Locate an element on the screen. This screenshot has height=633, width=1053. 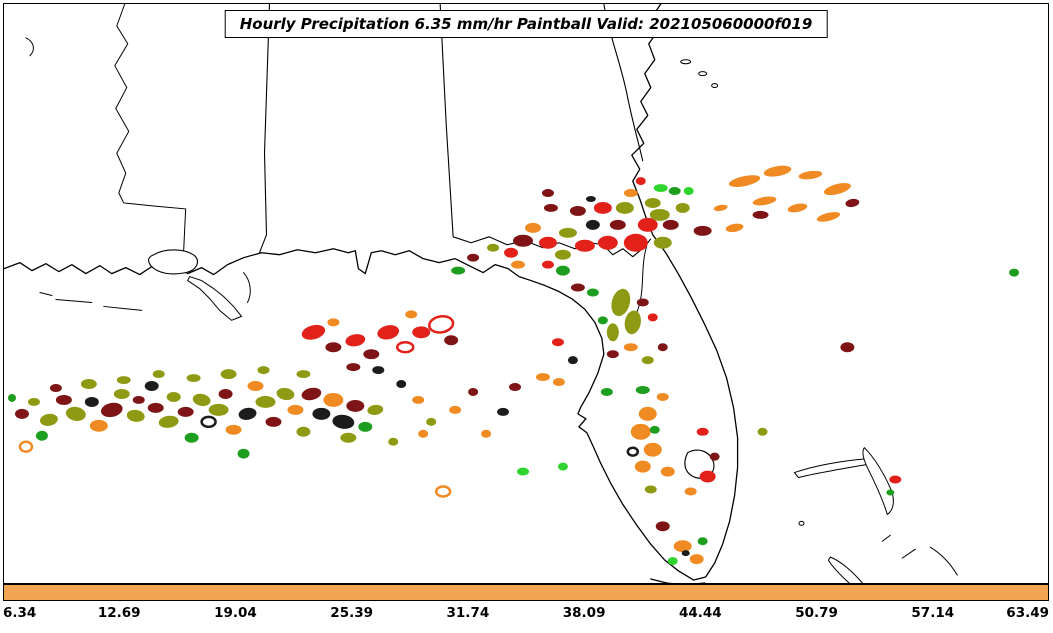
colorbar is located at coordinates (526, 592).